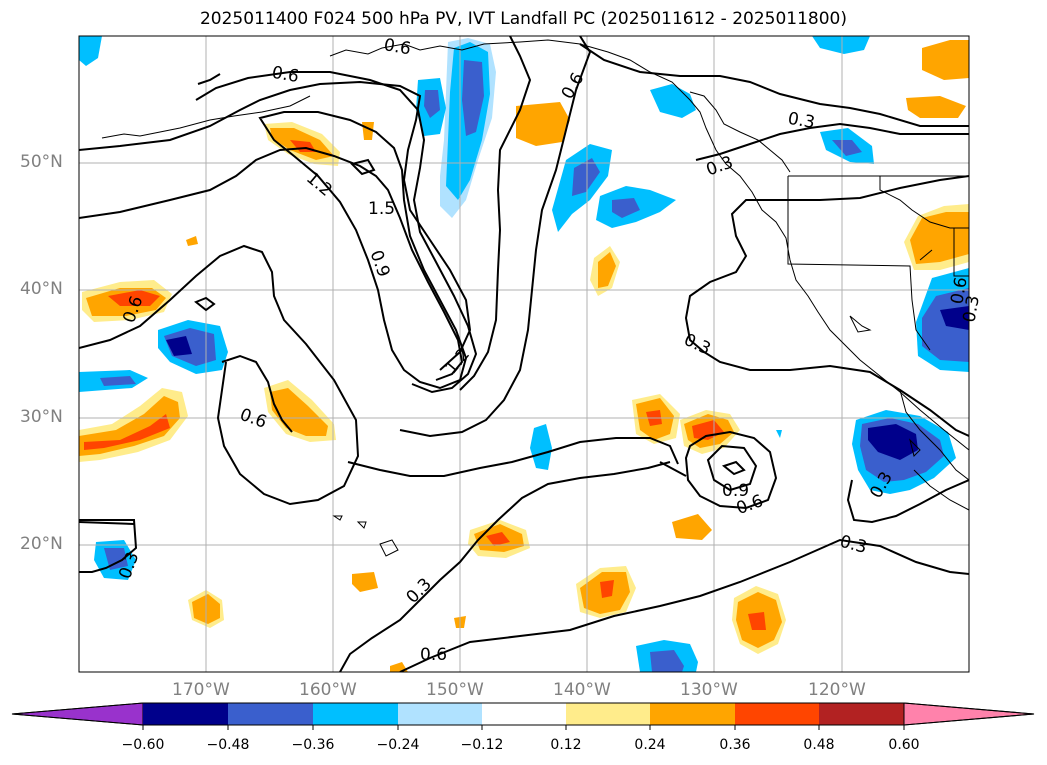  I want to click on colorbar-tick-label: −0.12, so click(482, 745).